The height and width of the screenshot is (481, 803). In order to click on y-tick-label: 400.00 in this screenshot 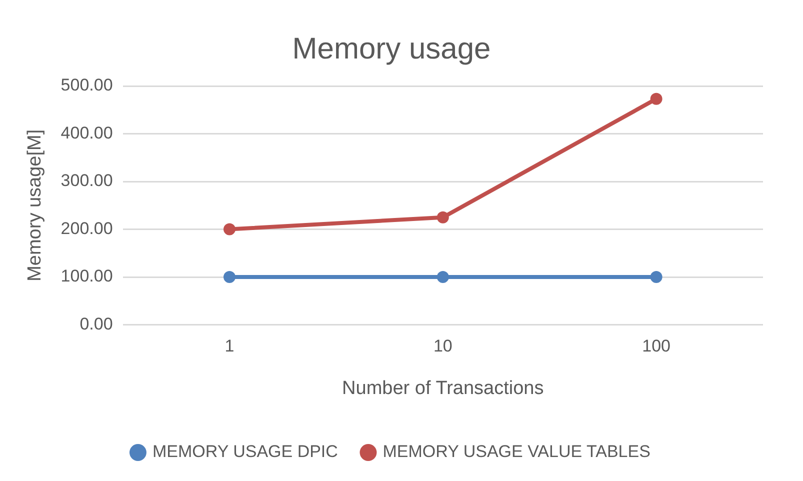, I will do `click(86, 132)`.